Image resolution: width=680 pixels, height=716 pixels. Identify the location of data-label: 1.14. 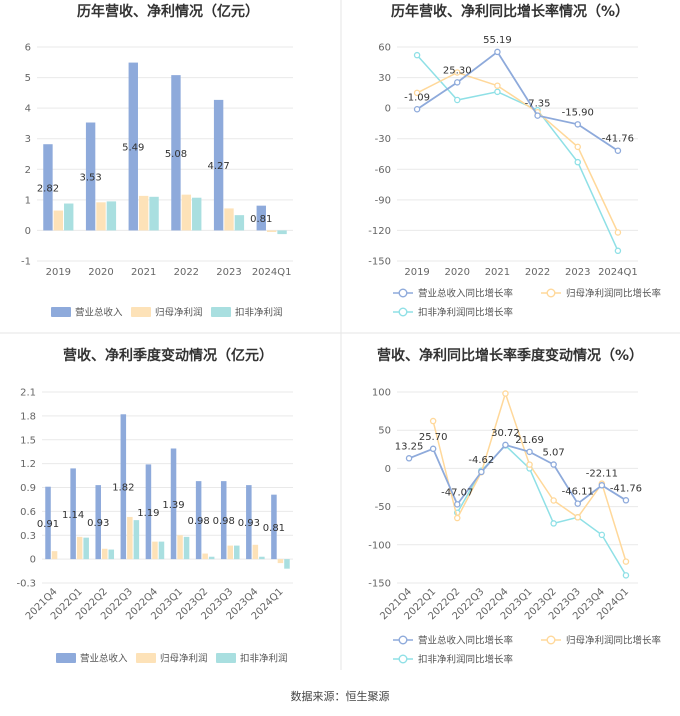
(73, 515).